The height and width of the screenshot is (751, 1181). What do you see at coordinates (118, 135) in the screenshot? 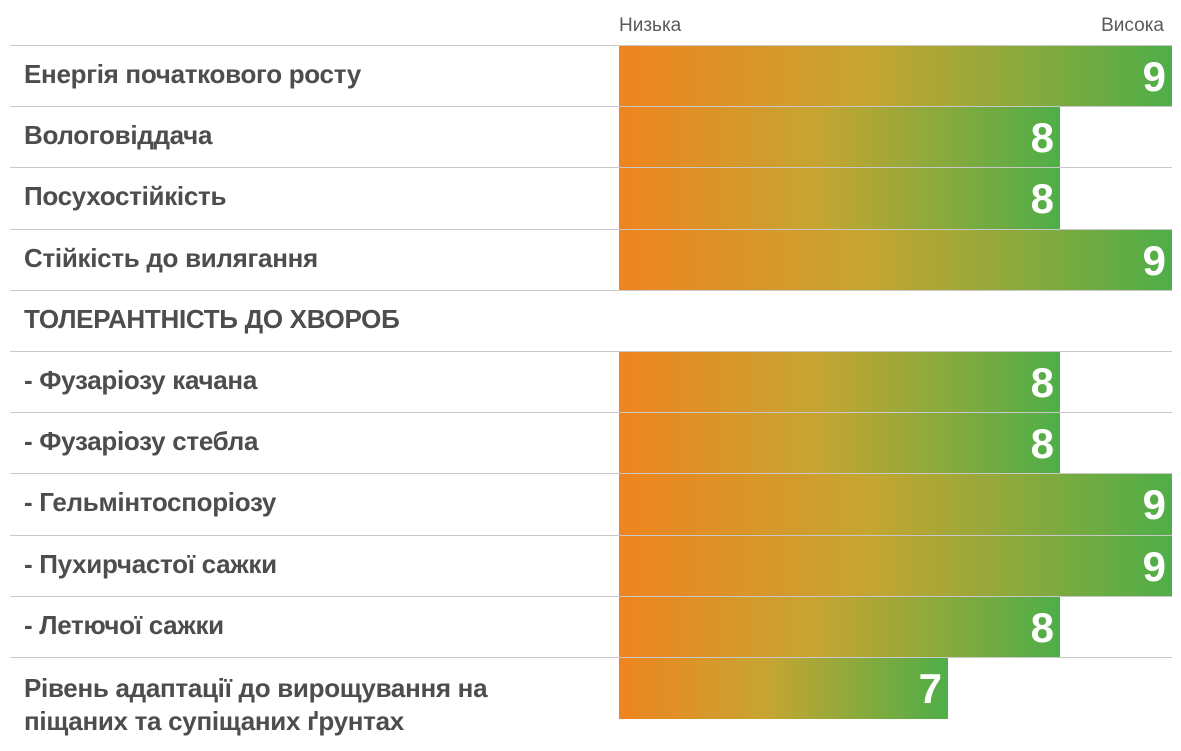
I see `category-label: Вологовіддача` at bounding box center [118, 135].